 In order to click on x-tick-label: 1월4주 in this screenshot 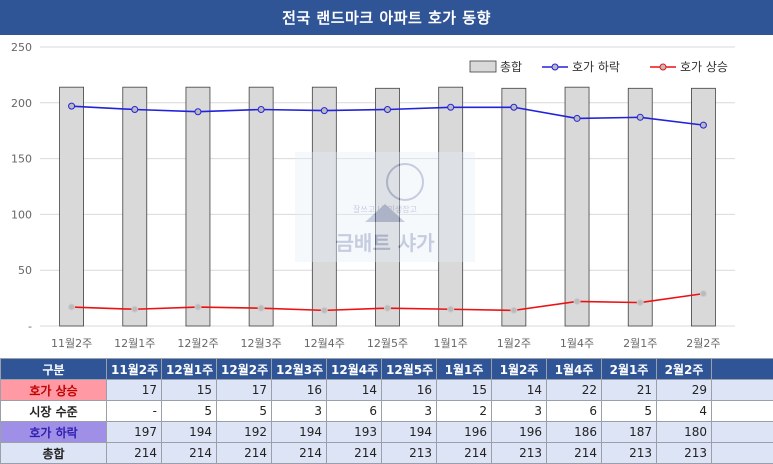, I will do `click(577, 343)`.